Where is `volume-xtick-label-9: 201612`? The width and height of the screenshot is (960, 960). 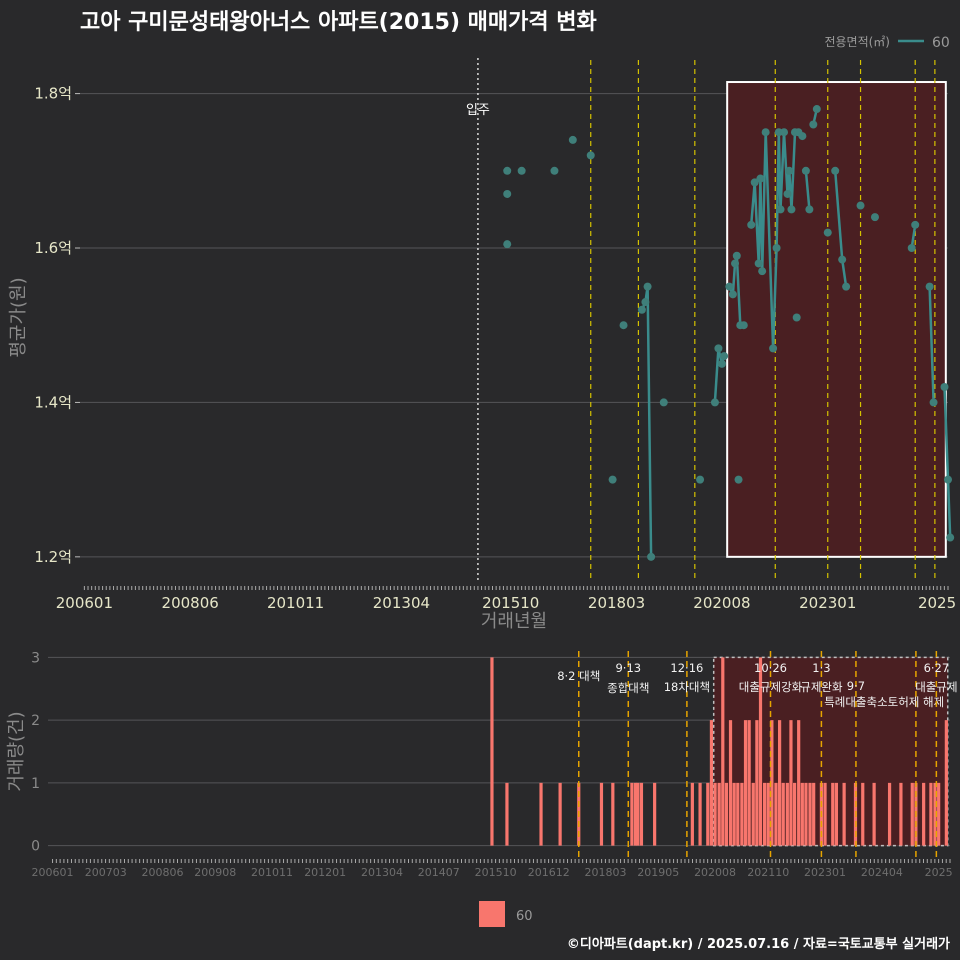 volume-xtick-label-9: 201612 is located at coordinates (549, 872).